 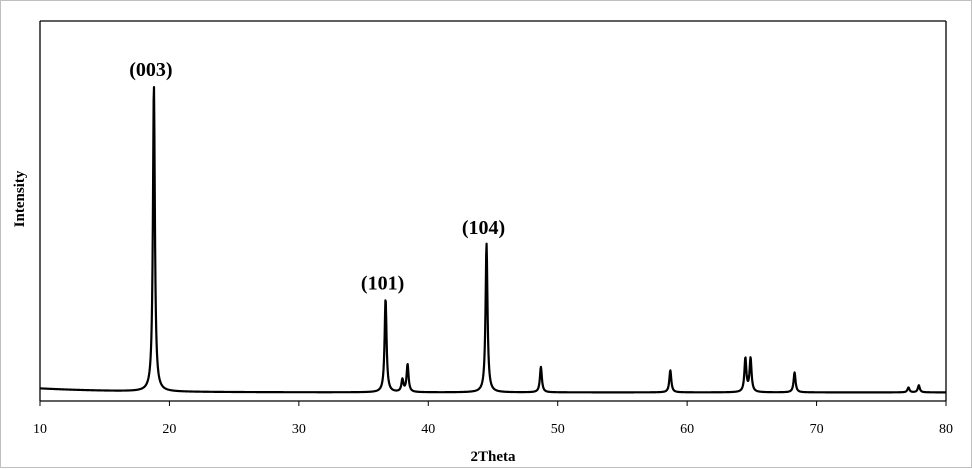 I want to click on x-tick-label-30: 30, so click(x=299, y=429).